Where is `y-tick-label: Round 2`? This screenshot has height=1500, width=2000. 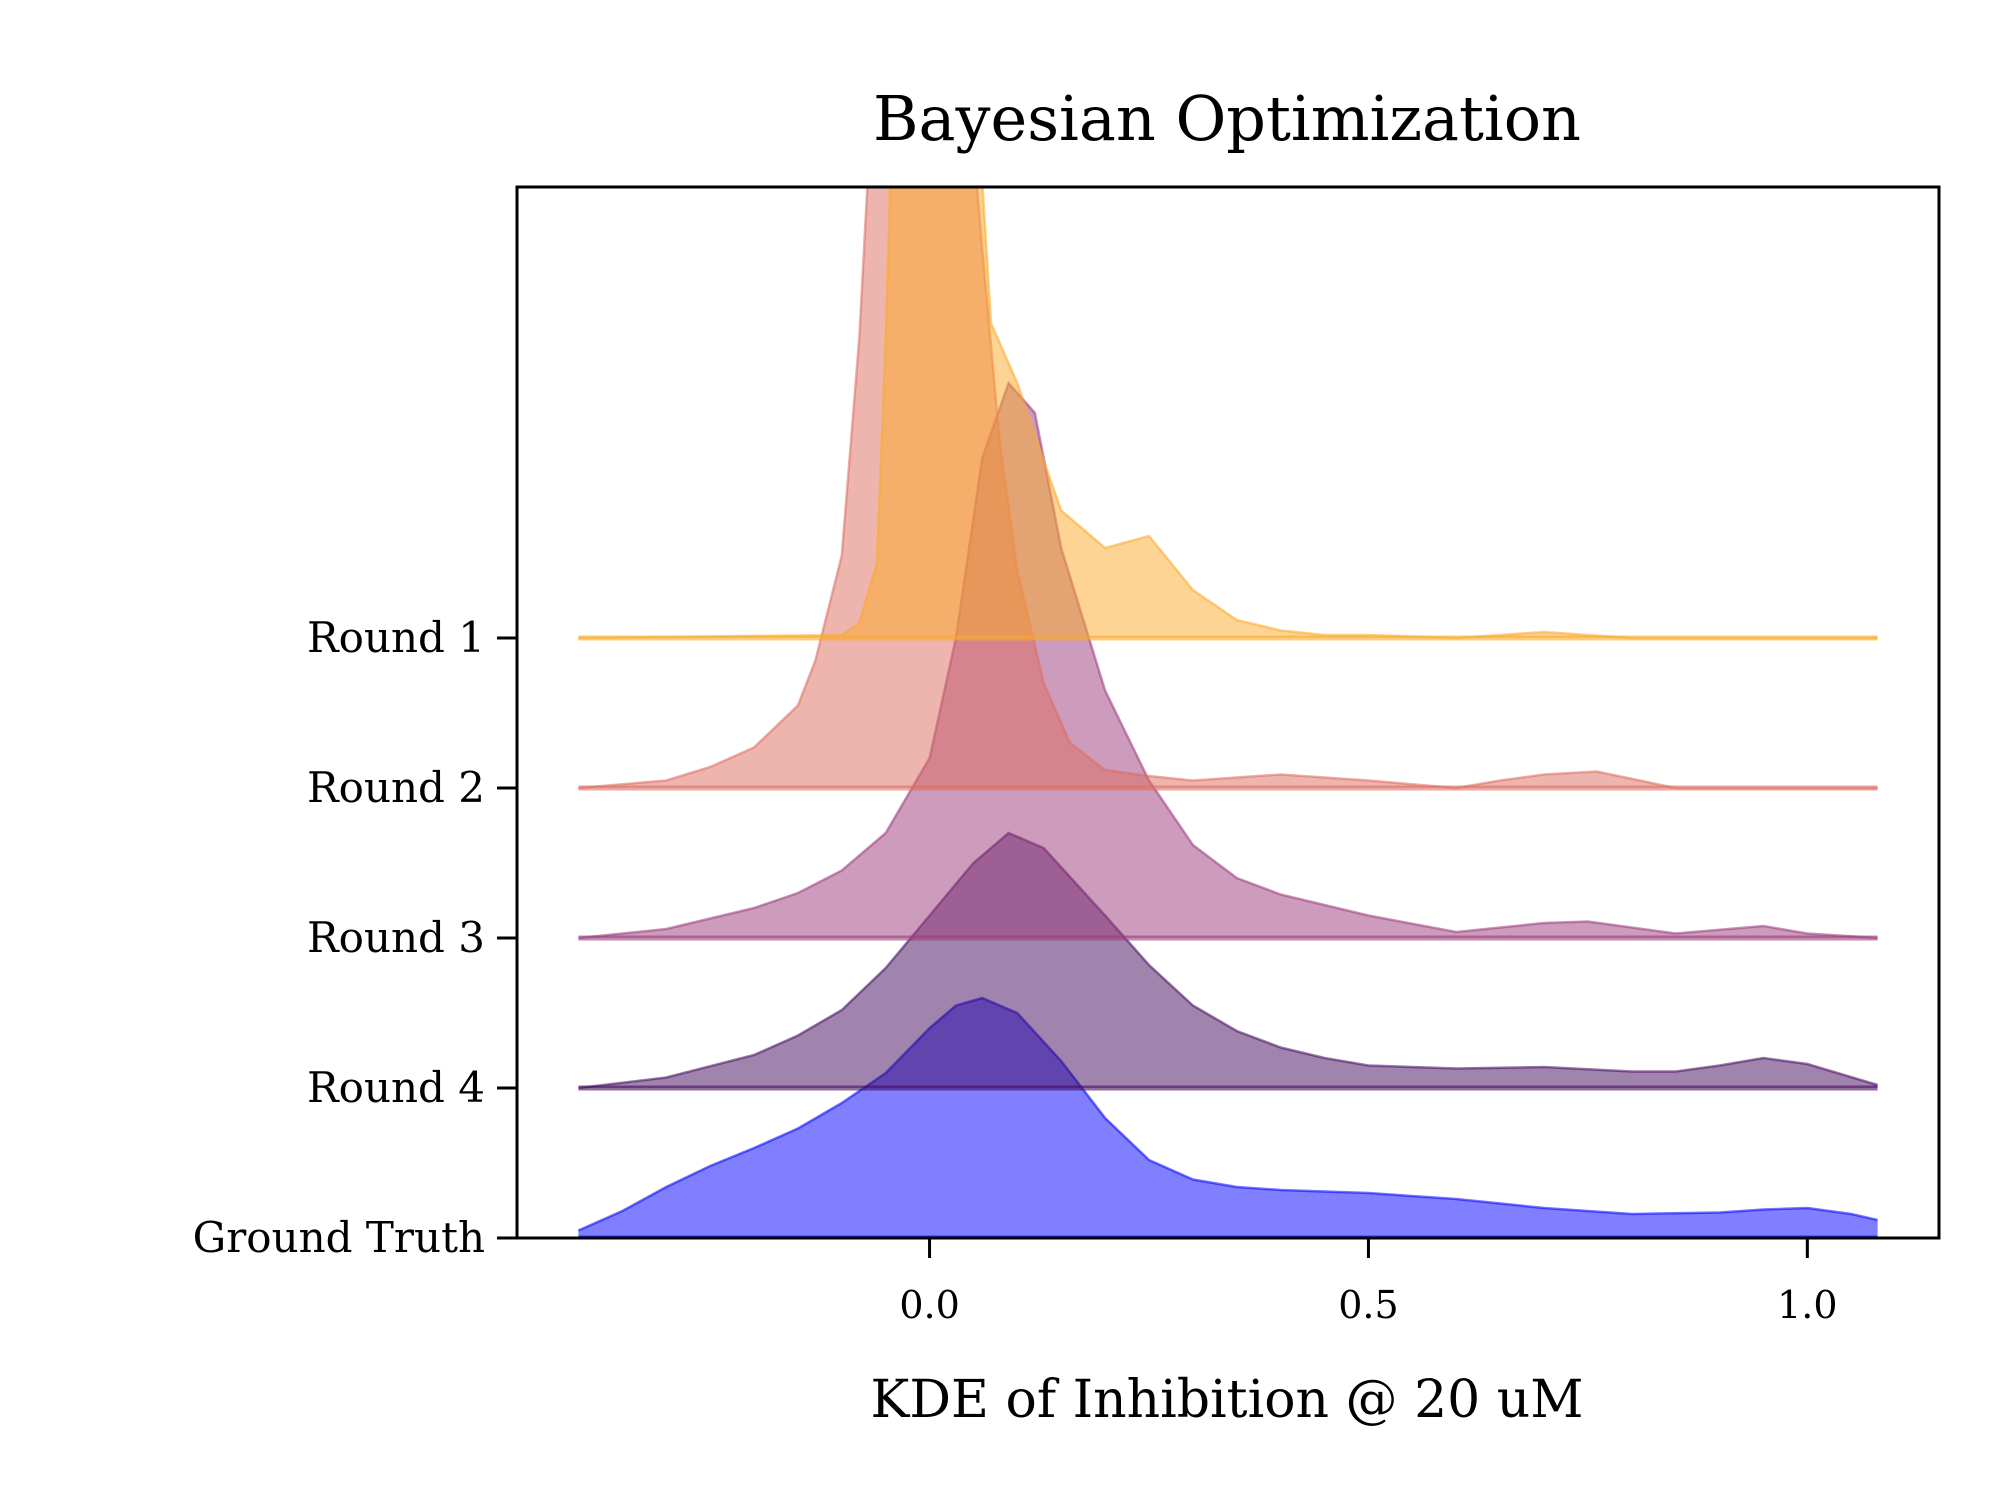 y-tick-label: Round 2 is located at coordinates (396, 787).